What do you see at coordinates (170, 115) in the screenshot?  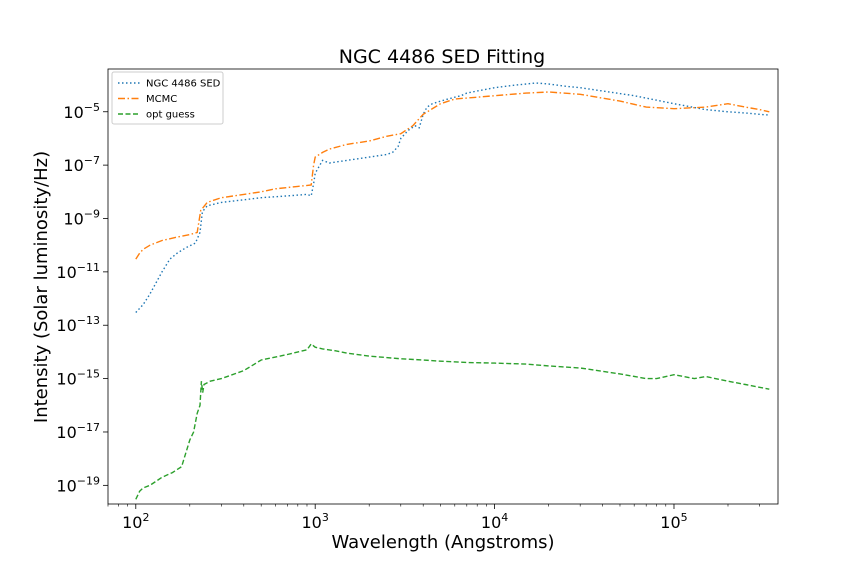 I see `legend-label-3: opt guess` at bounding box center [170, 115].